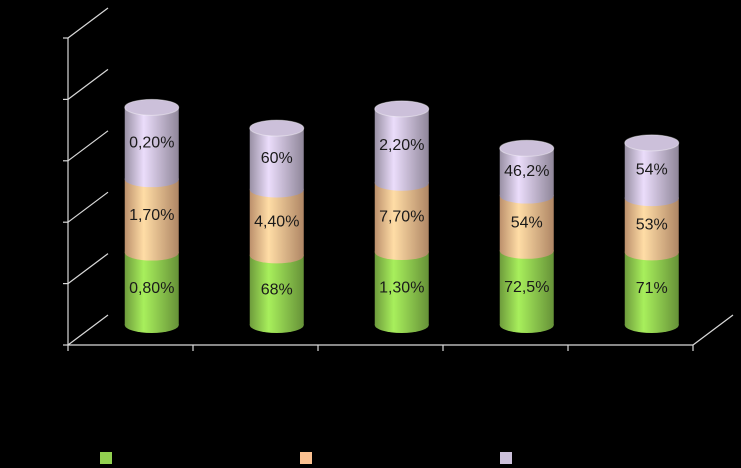 The width and height of the screenshot is (741, 468). I want to click on data-label: 68%, so click(277, 289).